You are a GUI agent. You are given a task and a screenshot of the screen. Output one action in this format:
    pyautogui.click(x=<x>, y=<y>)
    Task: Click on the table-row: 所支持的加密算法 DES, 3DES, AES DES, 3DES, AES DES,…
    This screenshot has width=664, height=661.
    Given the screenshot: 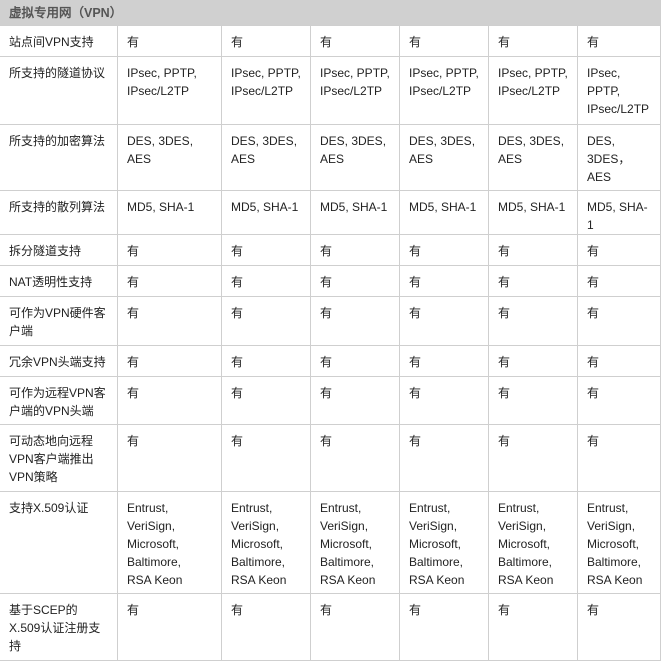 What is the action you would take?
    pyautogui.click(x=331, y=157)
    